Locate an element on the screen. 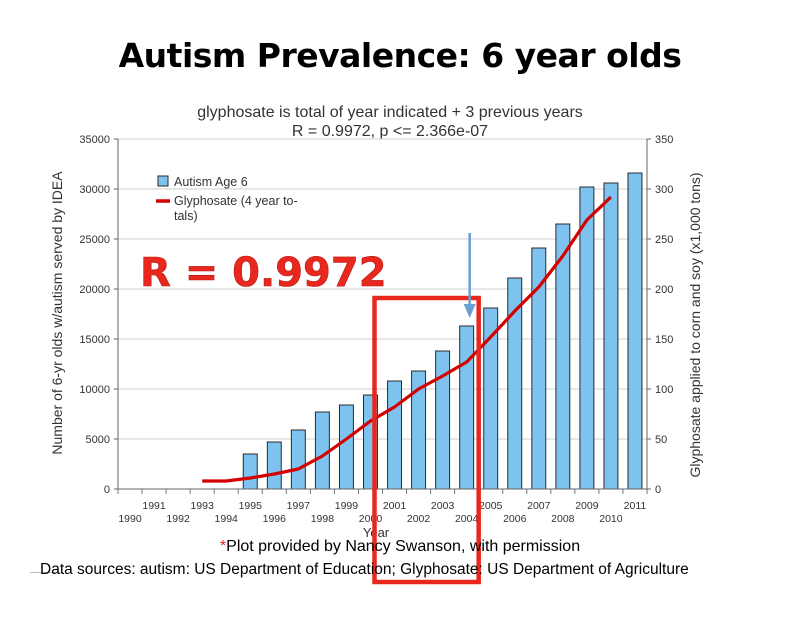  x-tick-label: 1995 is located at coordinates (251, 506).